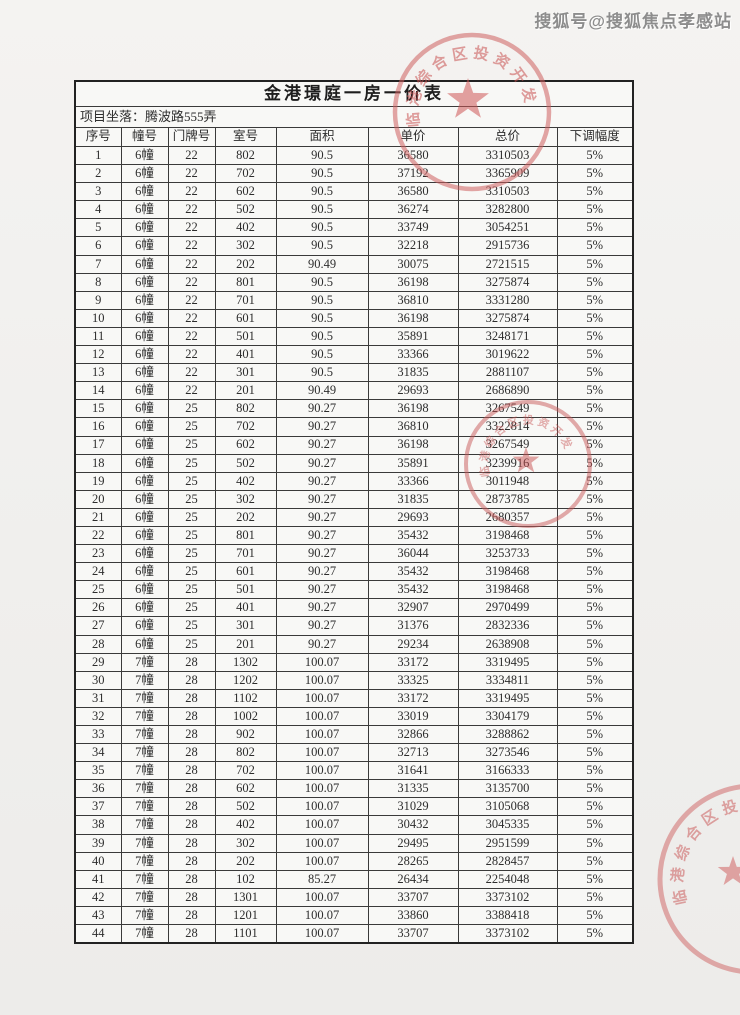  I want to click on column-header: 单价, so click(413, 137).